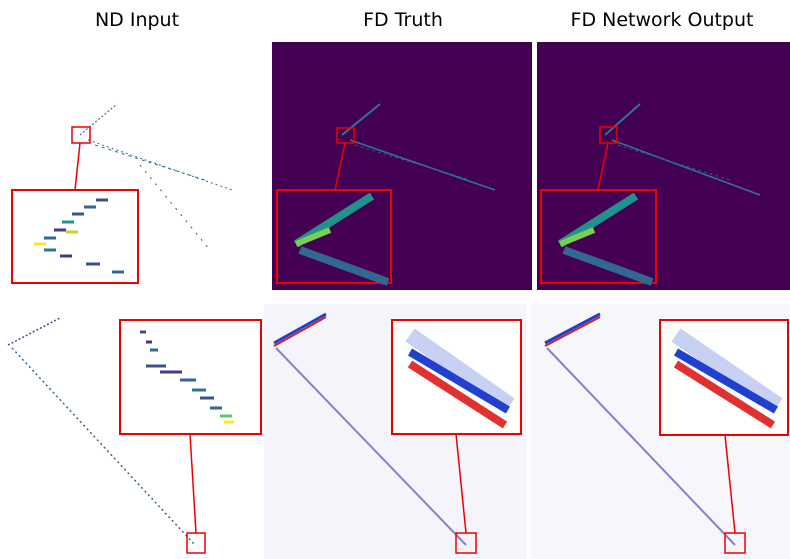  Describe the element at coordinates (122, 193) in the screenshot. I see `nd-input-top` at that location.